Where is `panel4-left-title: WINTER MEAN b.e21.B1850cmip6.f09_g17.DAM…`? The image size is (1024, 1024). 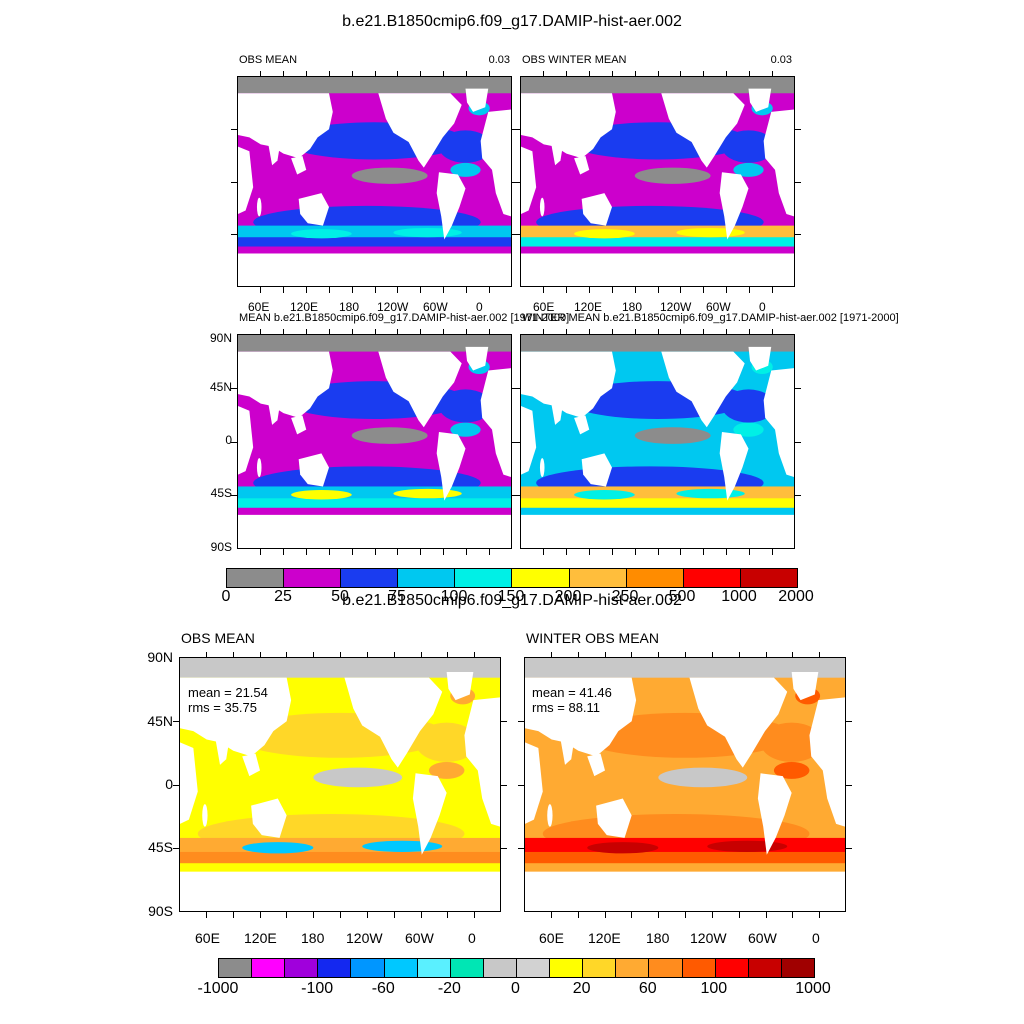 panel4-left-title: WINTER MEAN b.e21.B1850cmip6.f09_g17.DAM… is located at coordinates (710, 318).